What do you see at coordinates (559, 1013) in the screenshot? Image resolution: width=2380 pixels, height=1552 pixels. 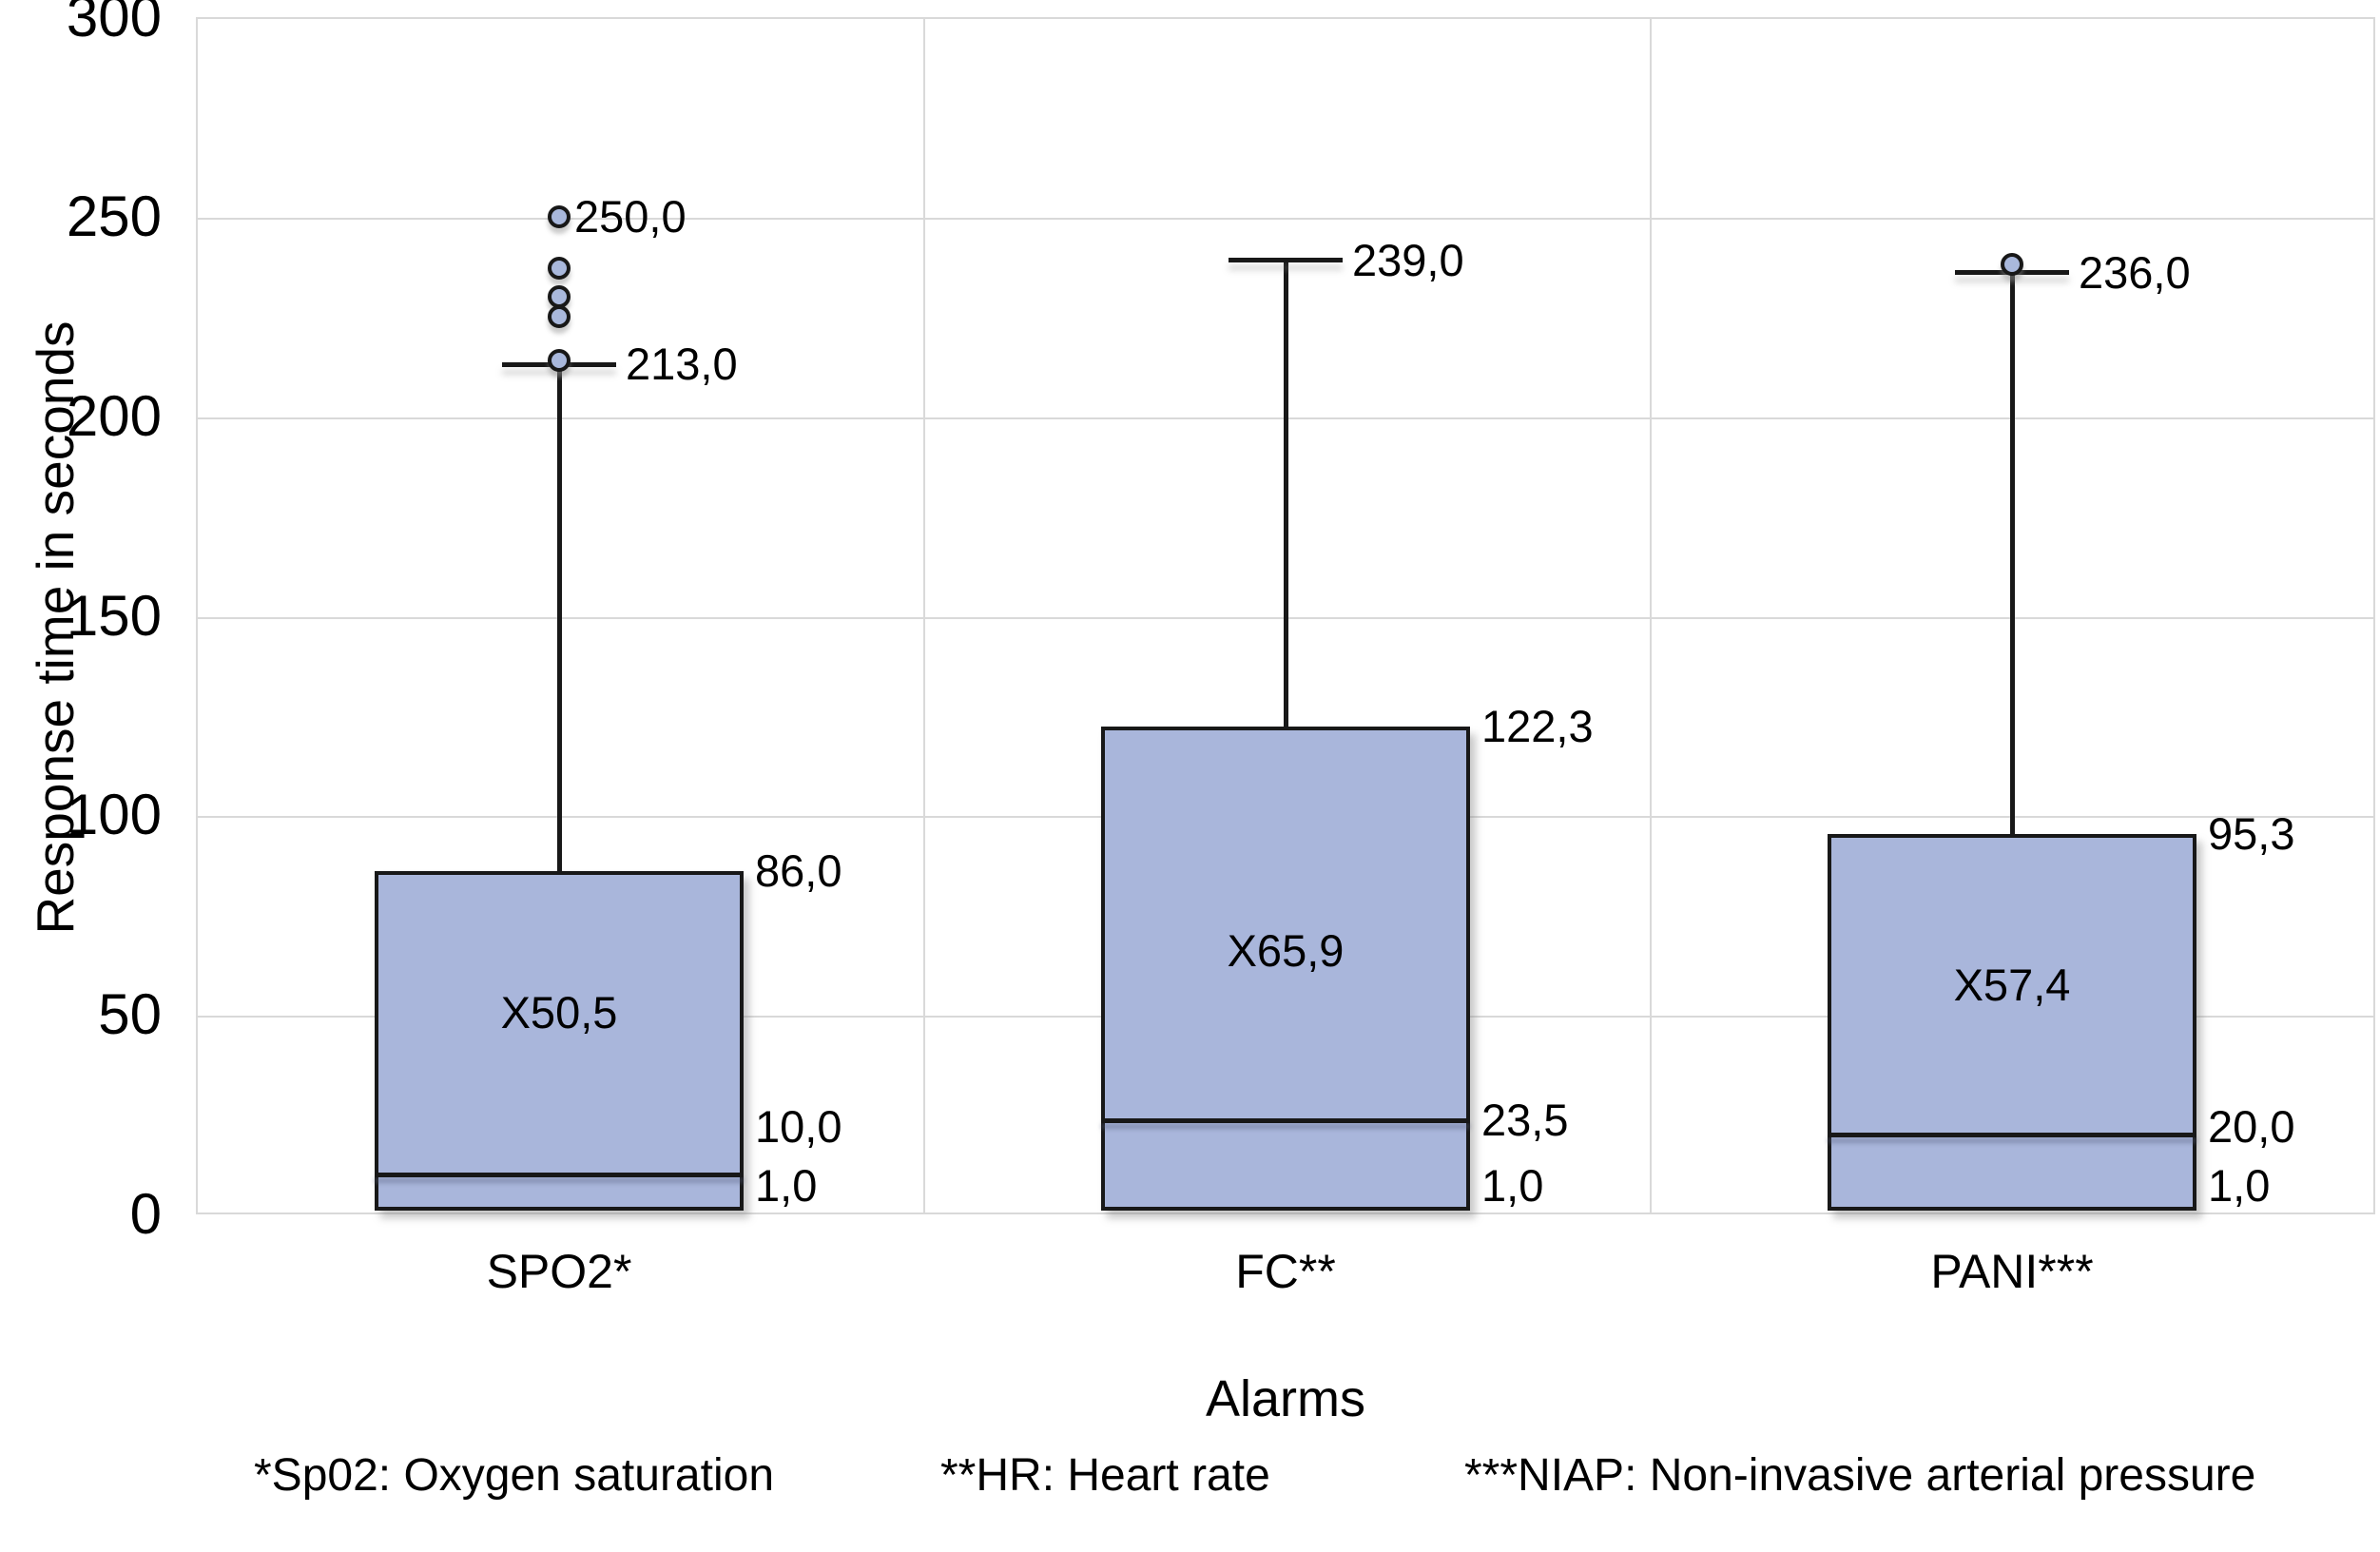 I see `mean-label: X50,5` at bounding box center [559, 1013].